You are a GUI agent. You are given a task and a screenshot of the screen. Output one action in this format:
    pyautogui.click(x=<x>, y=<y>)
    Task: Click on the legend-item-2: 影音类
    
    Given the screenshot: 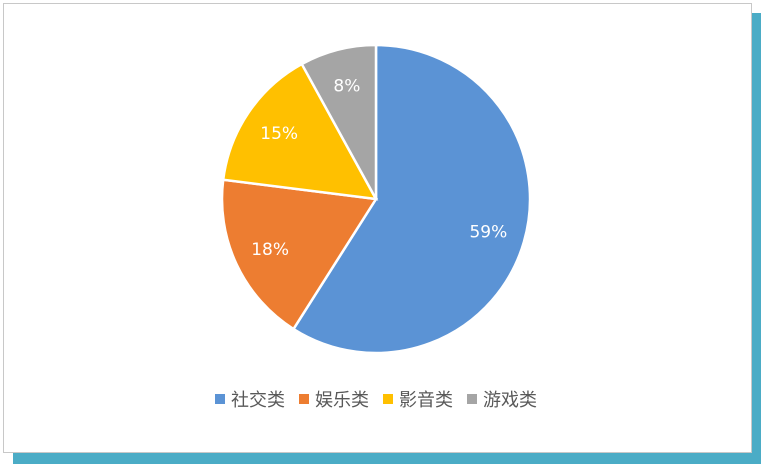 What is the action you would take?
    pyautogui.click(x=418, y=399)
    